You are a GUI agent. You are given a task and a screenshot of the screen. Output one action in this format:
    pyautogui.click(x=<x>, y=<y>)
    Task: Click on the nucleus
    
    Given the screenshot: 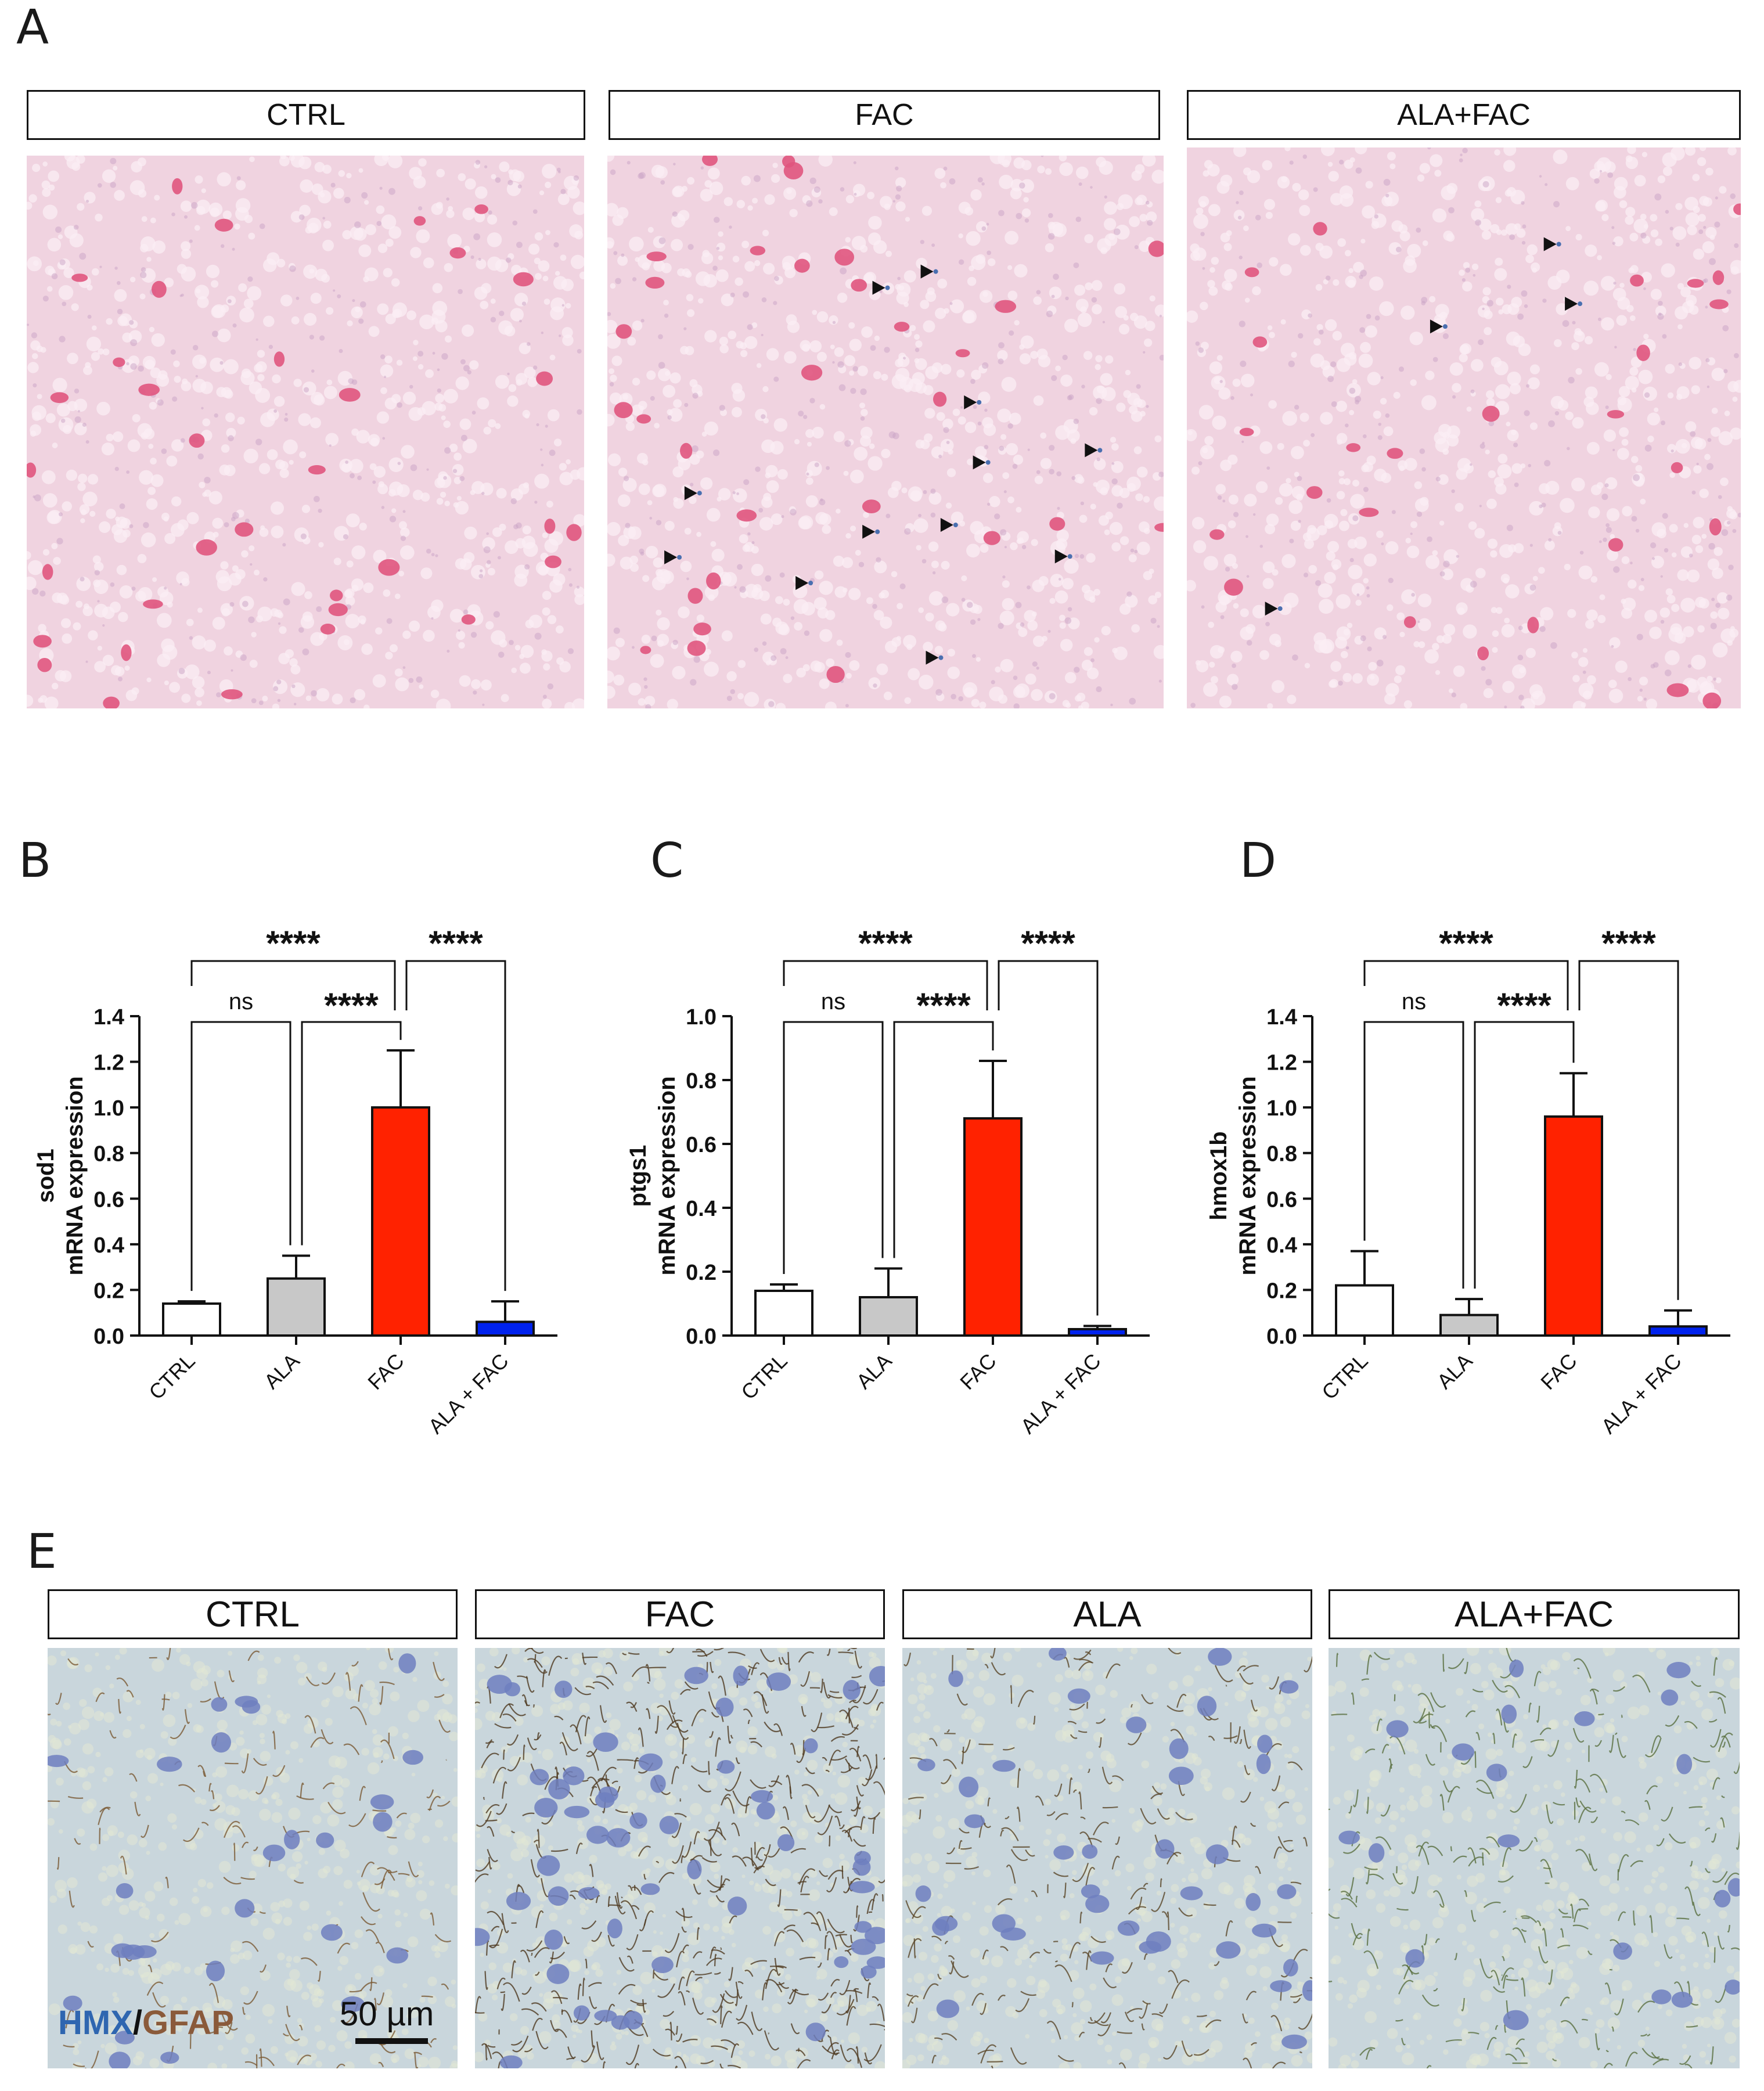 What is the action you would take?
    pyautogui.click(x=992, y=538)
    